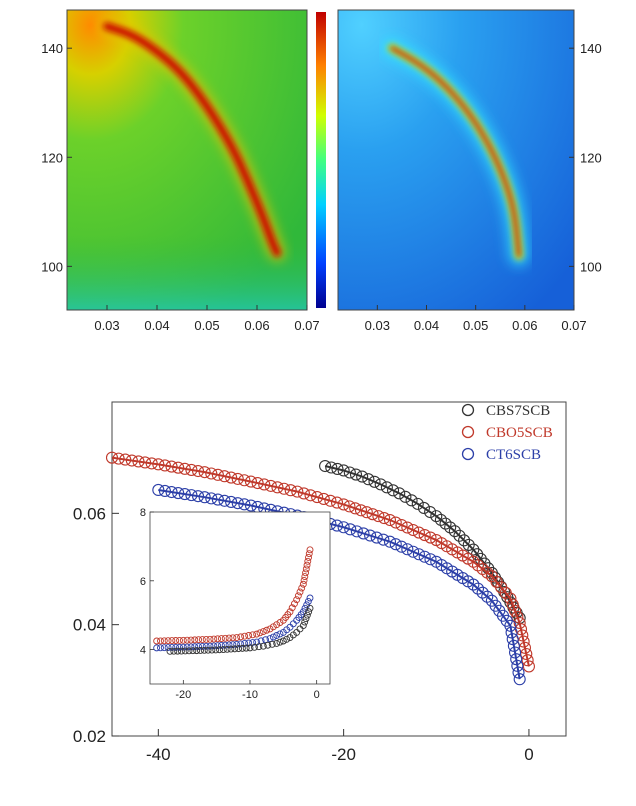  I want to click on inset-y-tick-label: 8, so click(143, 513).